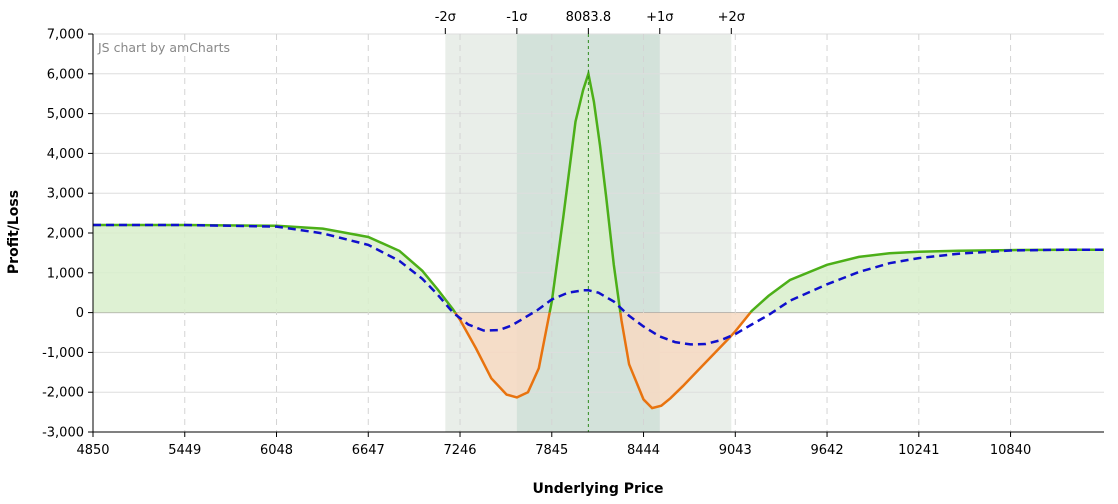  I want to click on sigma-label: -2σ, so click(445, 17).